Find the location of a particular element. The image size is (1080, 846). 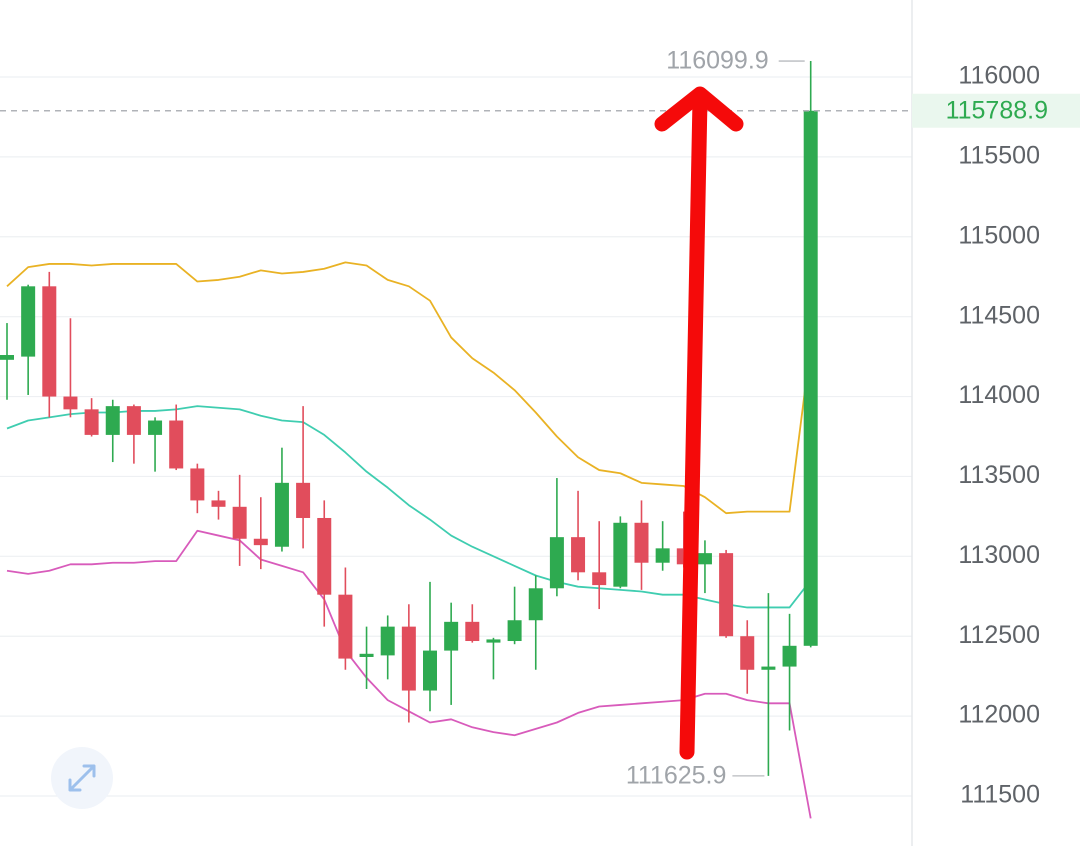

last-price-label: 115788.9 is located at coordinates (997, 110).